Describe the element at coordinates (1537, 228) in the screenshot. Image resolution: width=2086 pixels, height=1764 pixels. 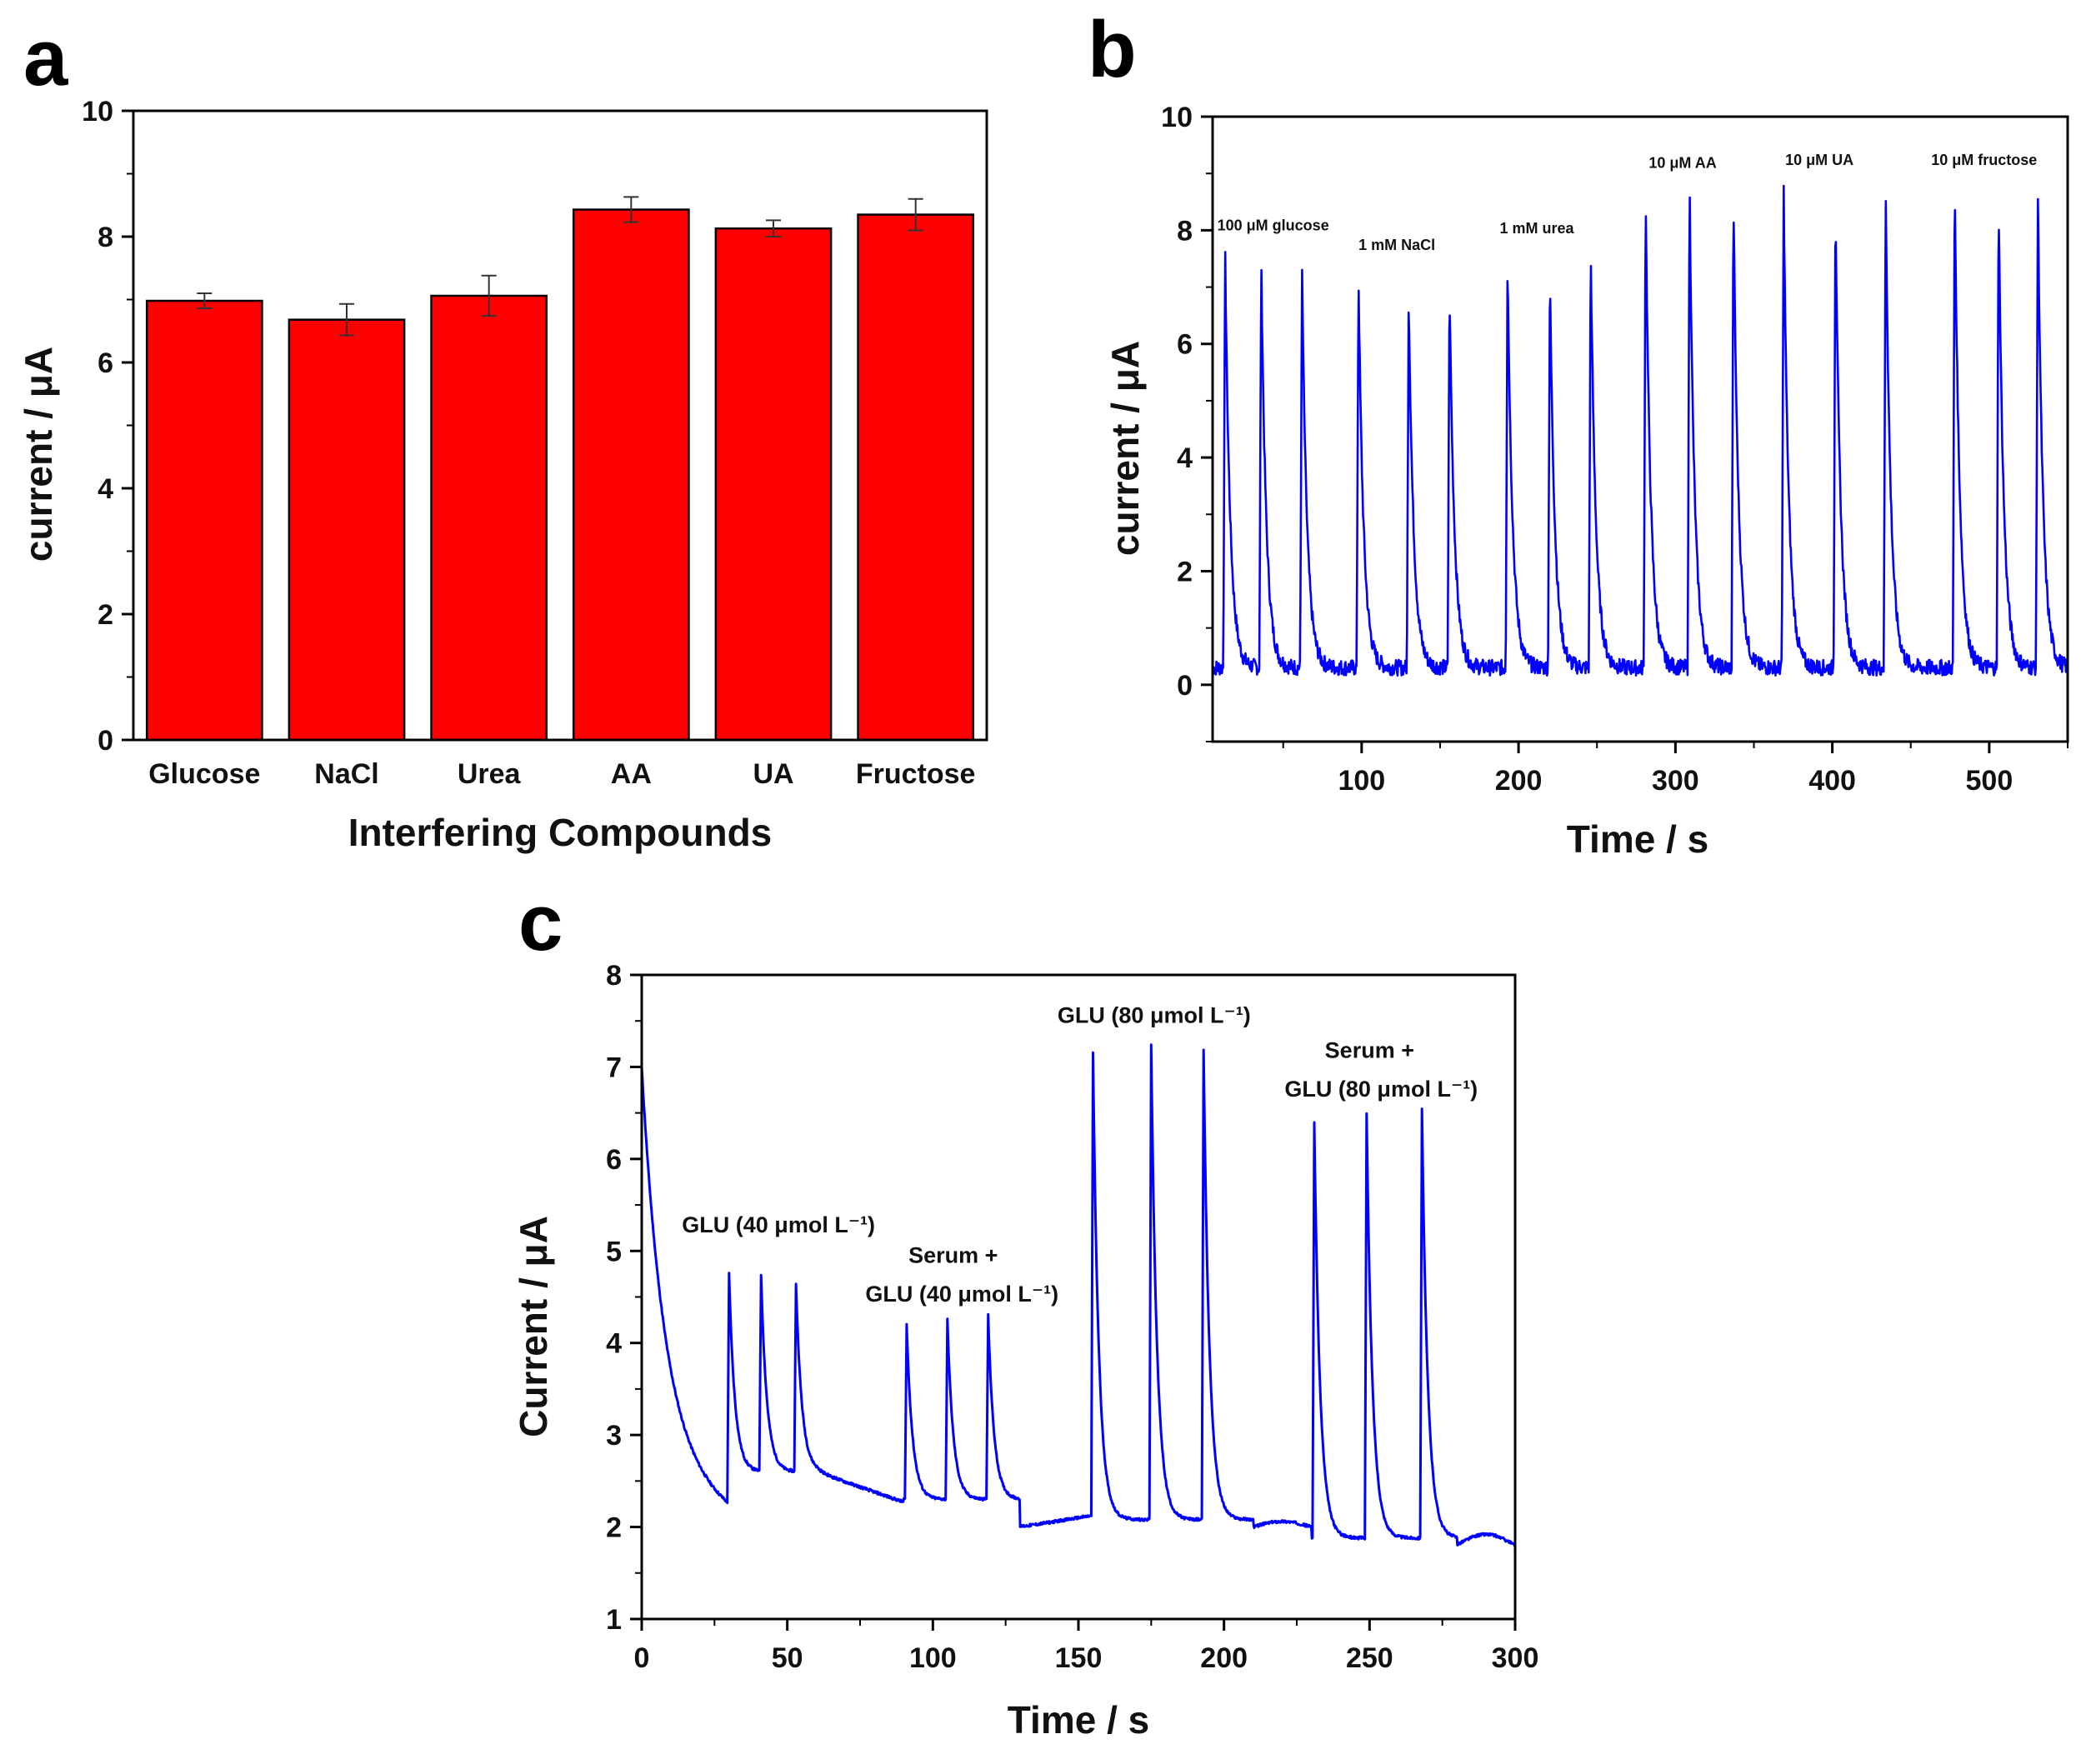
I see `annotation-label: 1 mM urea` at that location.